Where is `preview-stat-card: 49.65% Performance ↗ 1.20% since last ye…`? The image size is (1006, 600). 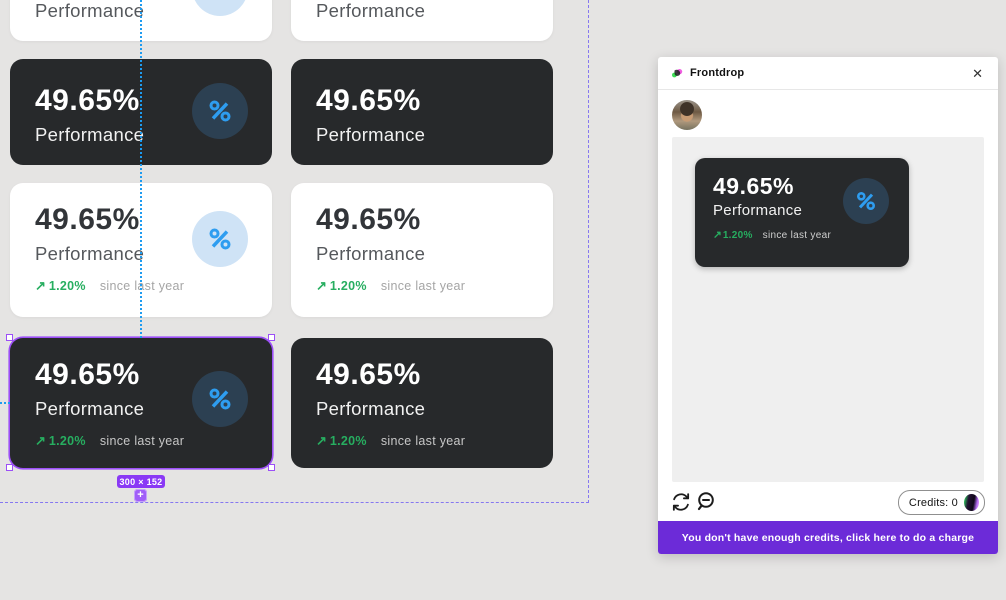
preview-stat-card: 49.65% Performance ↗ 1.20% since last ye… is located at coordinates (802, 212).